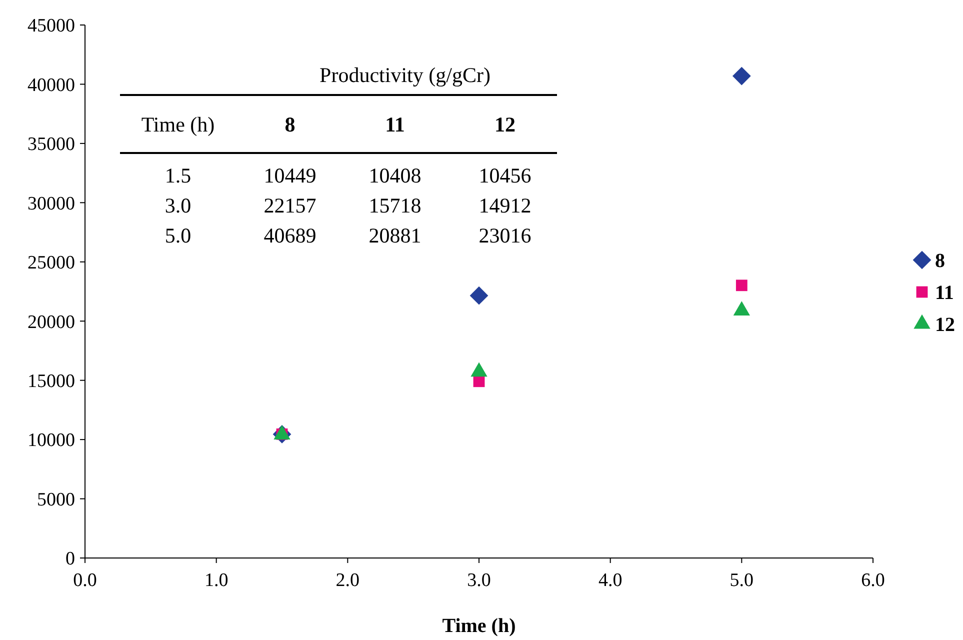  Describe the element at coordinates (395, 124) in the screenshot. I see `annotation: 11` at that location.